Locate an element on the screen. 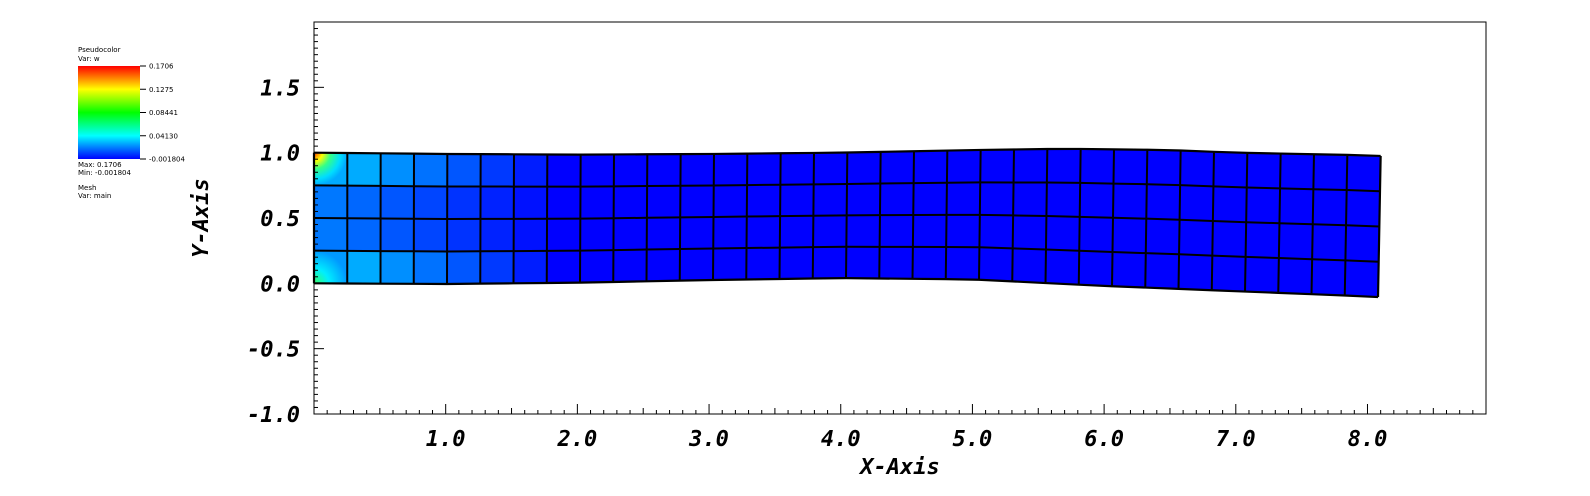  y-tick-label: -0.5 is located at coordinates (273, 350).